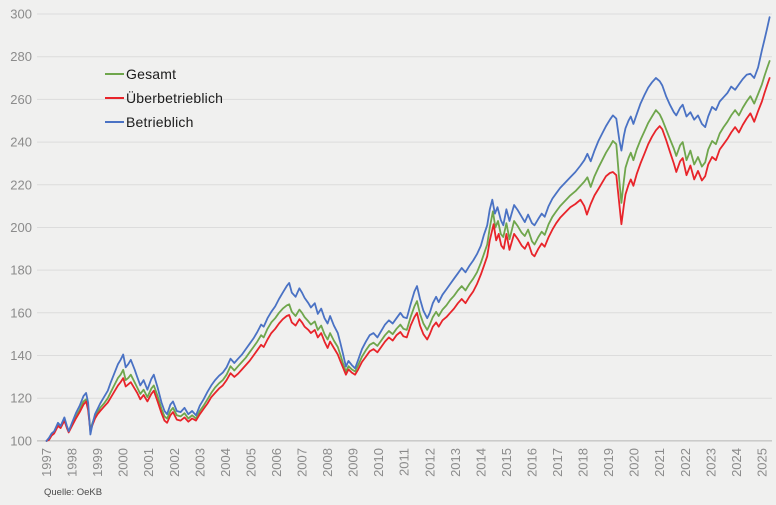  What do you see at coordinates (21, 270) in the screenshot?
I see `y-axis-label-180: 180` at bounding box center [21, 270].